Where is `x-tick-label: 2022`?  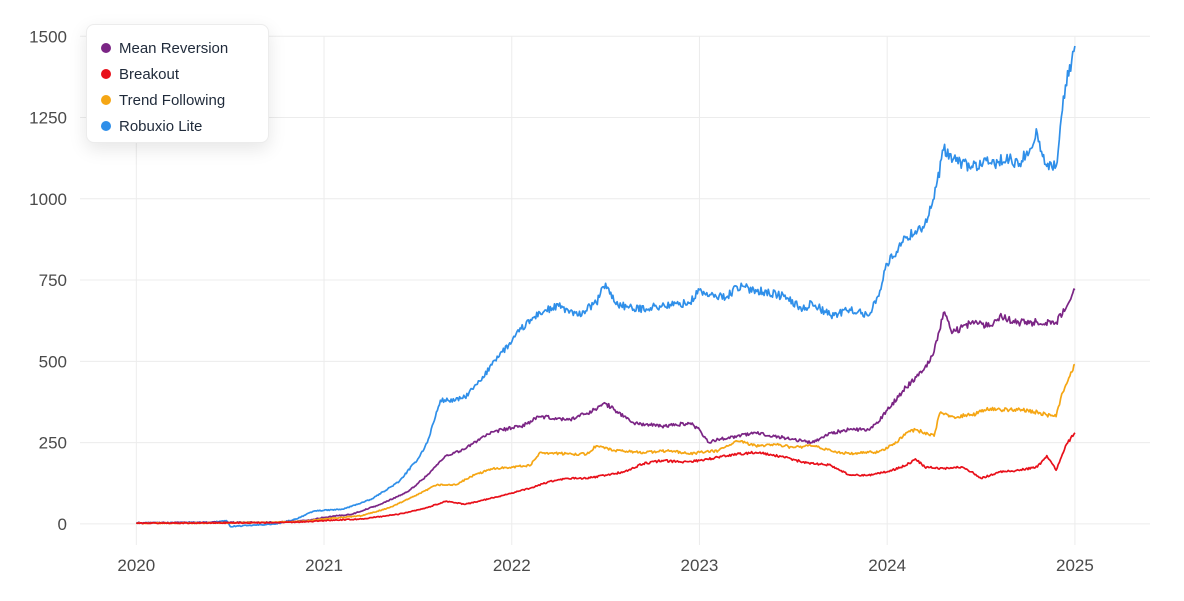
x-tick-label: 2022 is located at coordinates (512, 565).